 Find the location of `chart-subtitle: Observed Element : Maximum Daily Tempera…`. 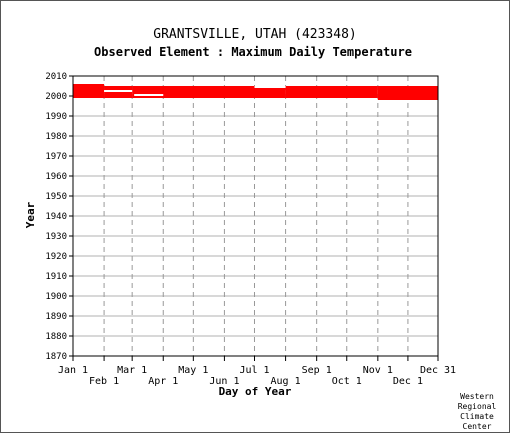

chart-subtitle: Observed Element : Maximum Daily Tempera… is located at coordinates (253, 52).